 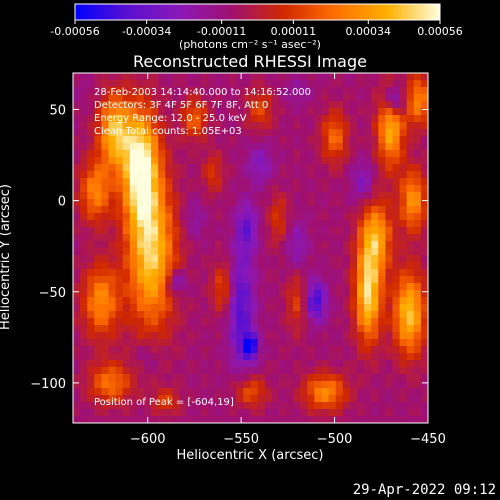 What do you see at coordinates (48, 384) in the screenshot?
I see `y-tick-label: −100` at bounding box center [48, 384].